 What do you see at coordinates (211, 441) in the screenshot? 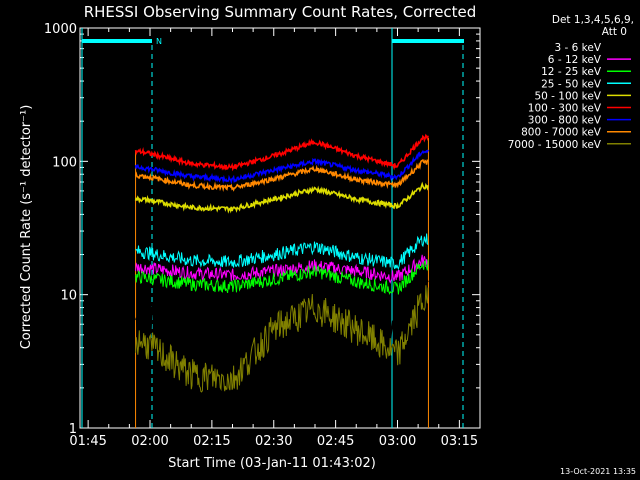
I see `x-tick-label: 02:15` at bounding box center [211, 441].